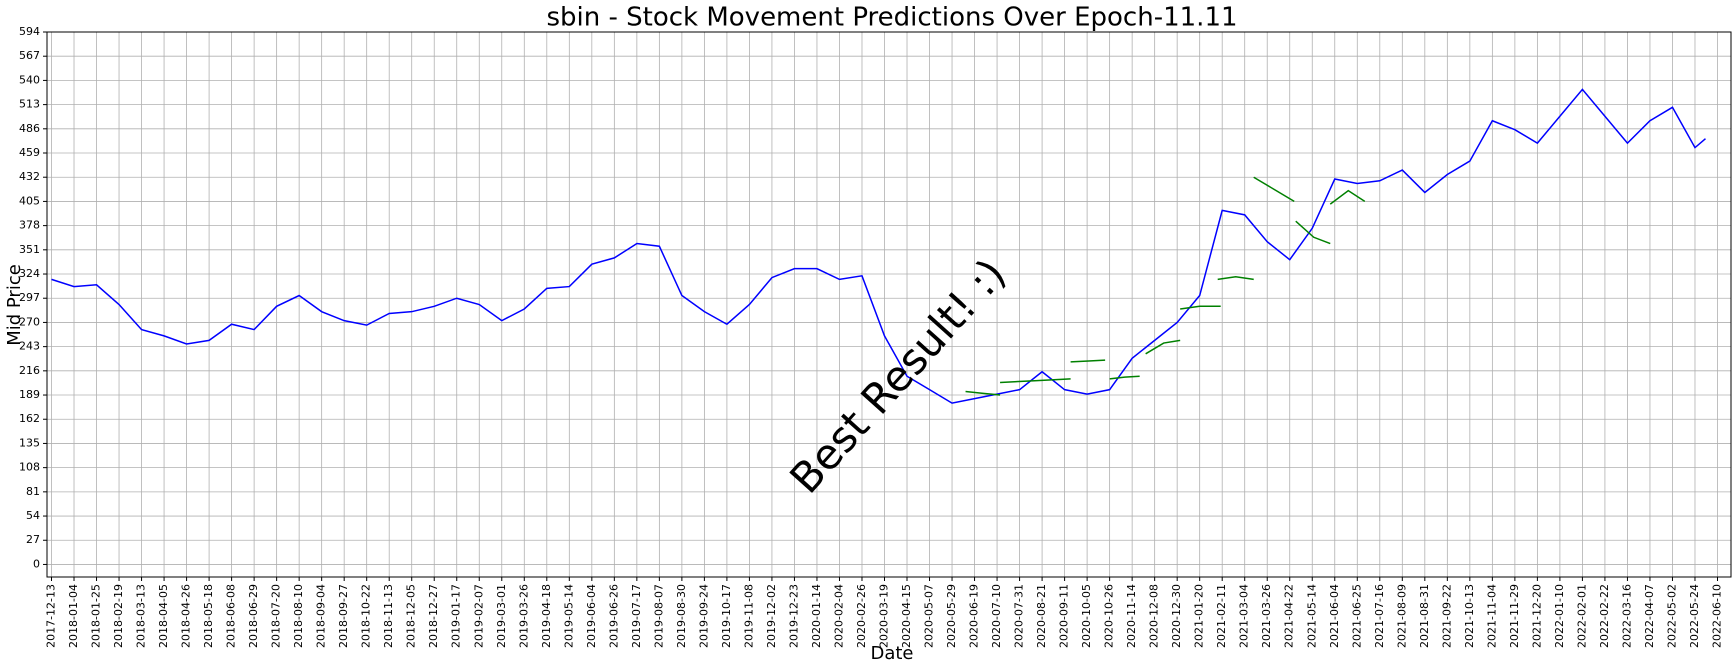 This screenshot has height=670, width=1736. What do you see at coordinates (29, 249) in the screenshot?
I see `y-tick-label: 351` at bounding box center [29, 249].